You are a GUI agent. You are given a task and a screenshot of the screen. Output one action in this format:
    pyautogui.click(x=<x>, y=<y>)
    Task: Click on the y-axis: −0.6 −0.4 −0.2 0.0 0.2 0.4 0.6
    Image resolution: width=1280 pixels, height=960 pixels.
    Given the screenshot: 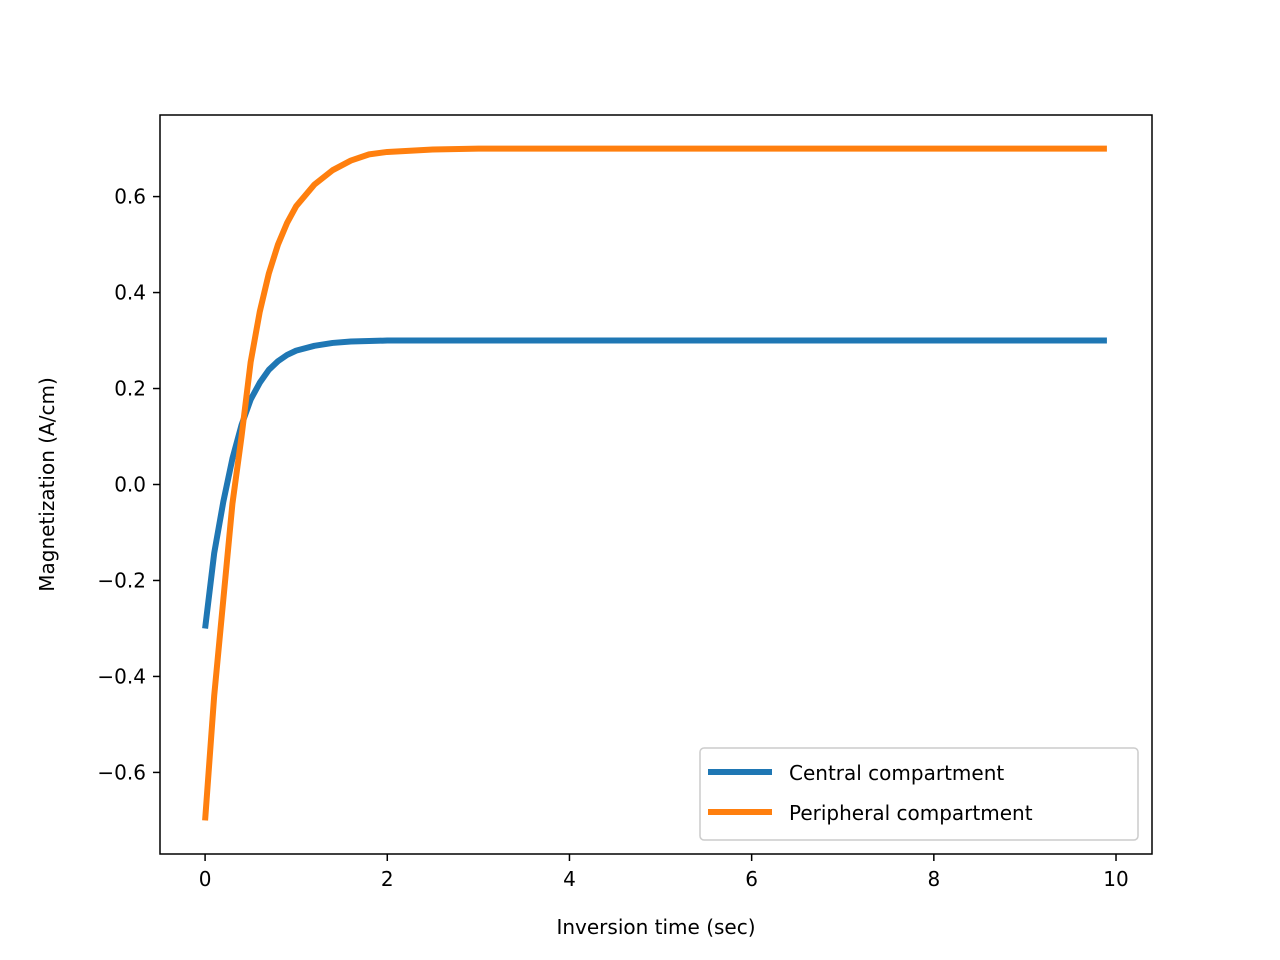 What is the action you would take?
    pyautogui.click(x=128, y=484)
    